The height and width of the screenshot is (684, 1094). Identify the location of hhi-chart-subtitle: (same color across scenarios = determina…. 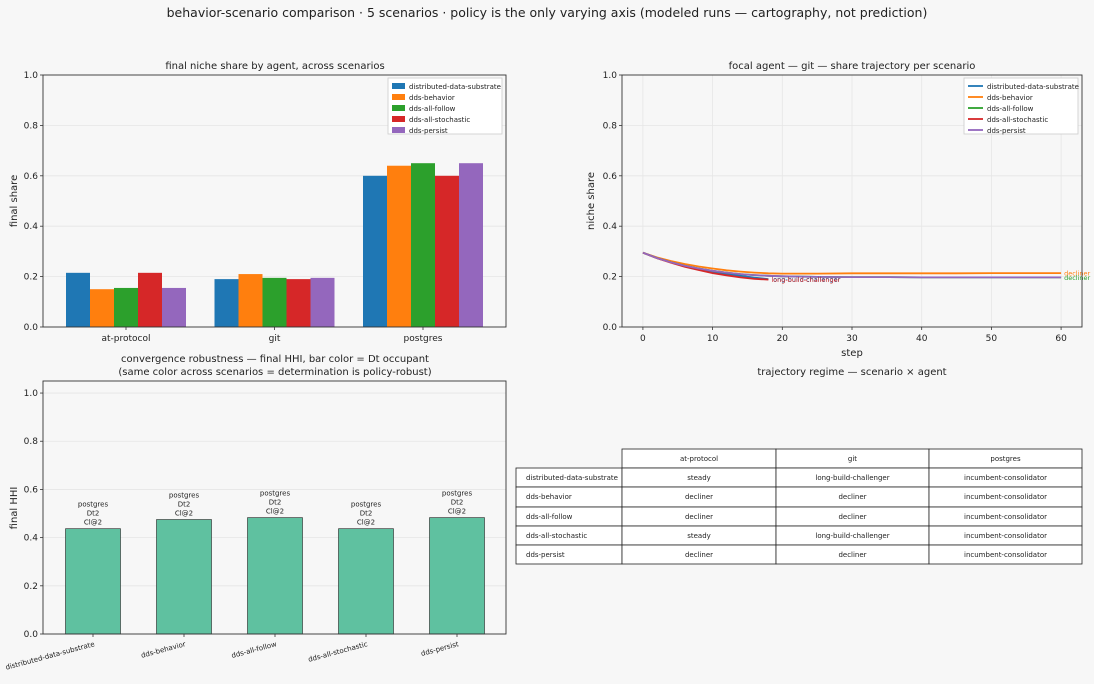
(274, 372).